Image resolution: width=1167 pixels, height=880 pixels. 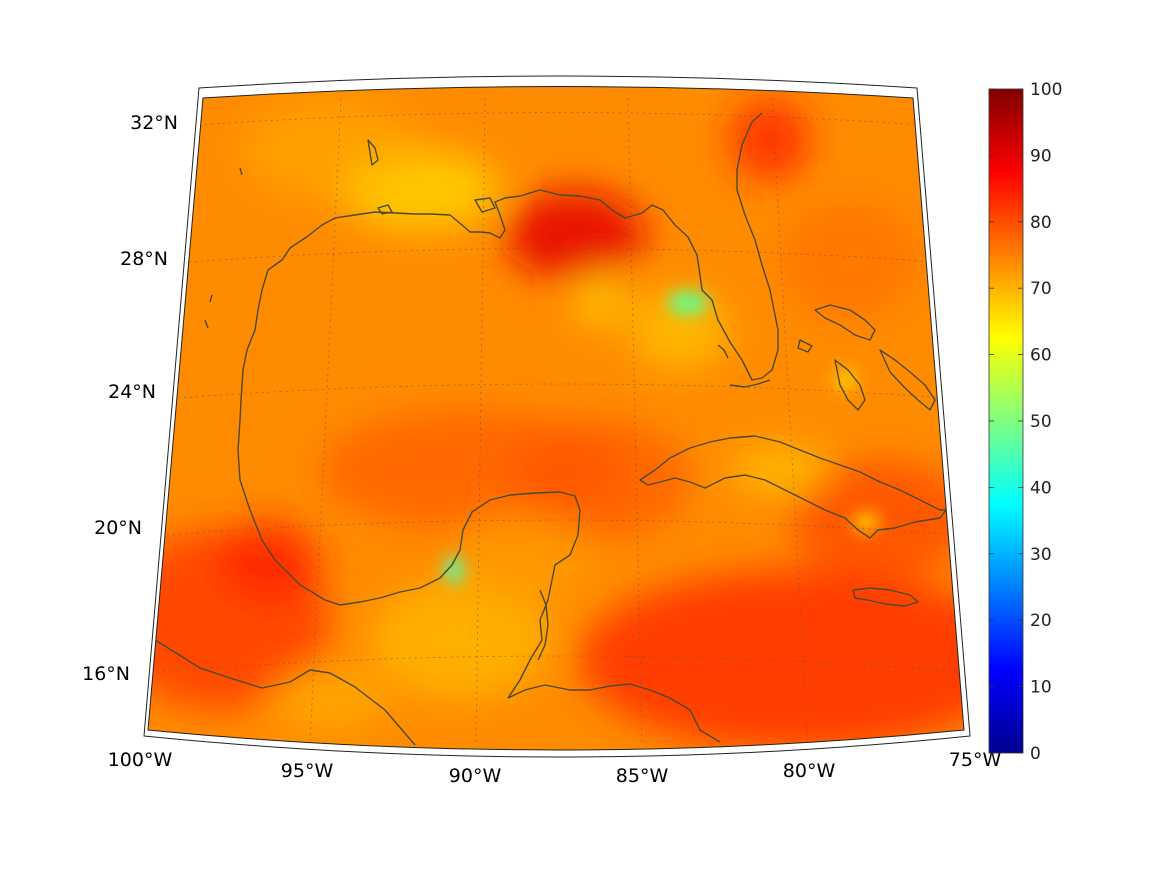 I want to click on lon-tick-75: 75°W, so click(x=975, y=760).